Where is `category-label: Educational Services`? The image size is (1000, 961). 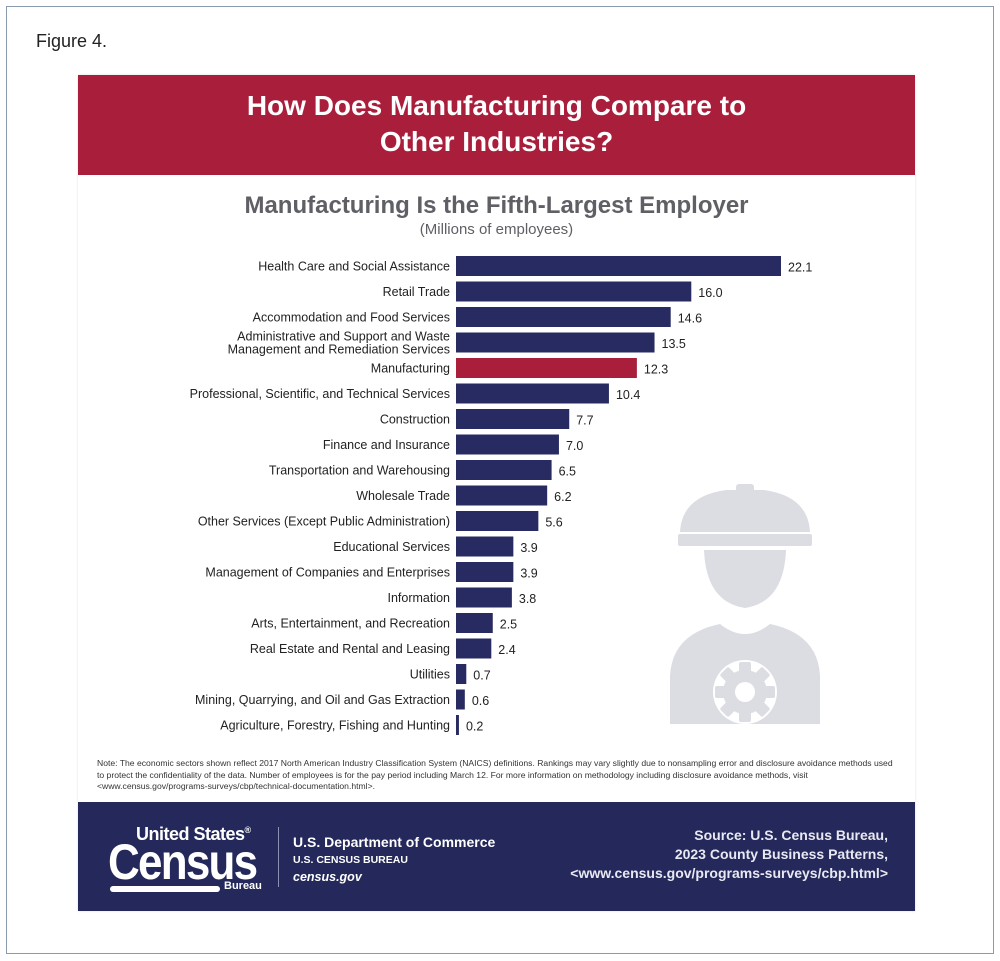
category-label: Educational Services is located at coordinates (391, 547).